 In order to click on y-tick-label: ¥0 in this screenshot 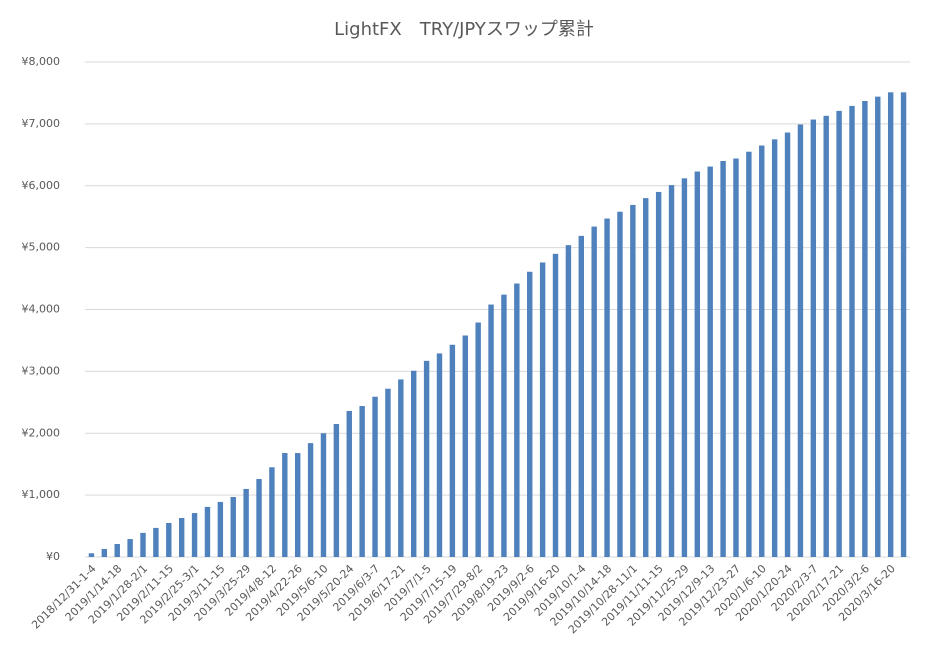, I will do `click(53, 556)`.